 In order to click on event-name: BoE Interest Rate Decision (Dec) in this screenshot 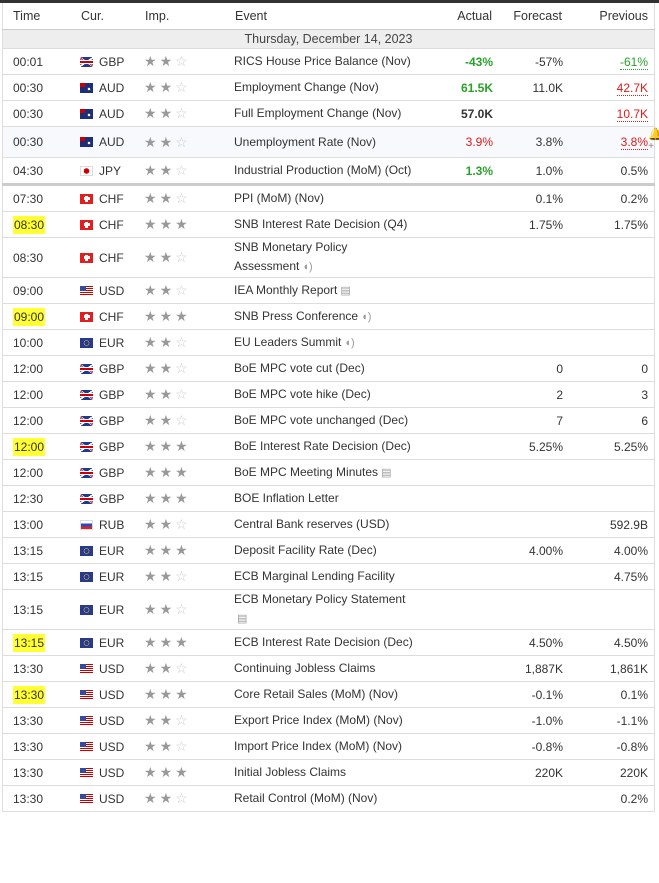, I will do `click(330, 446)`.